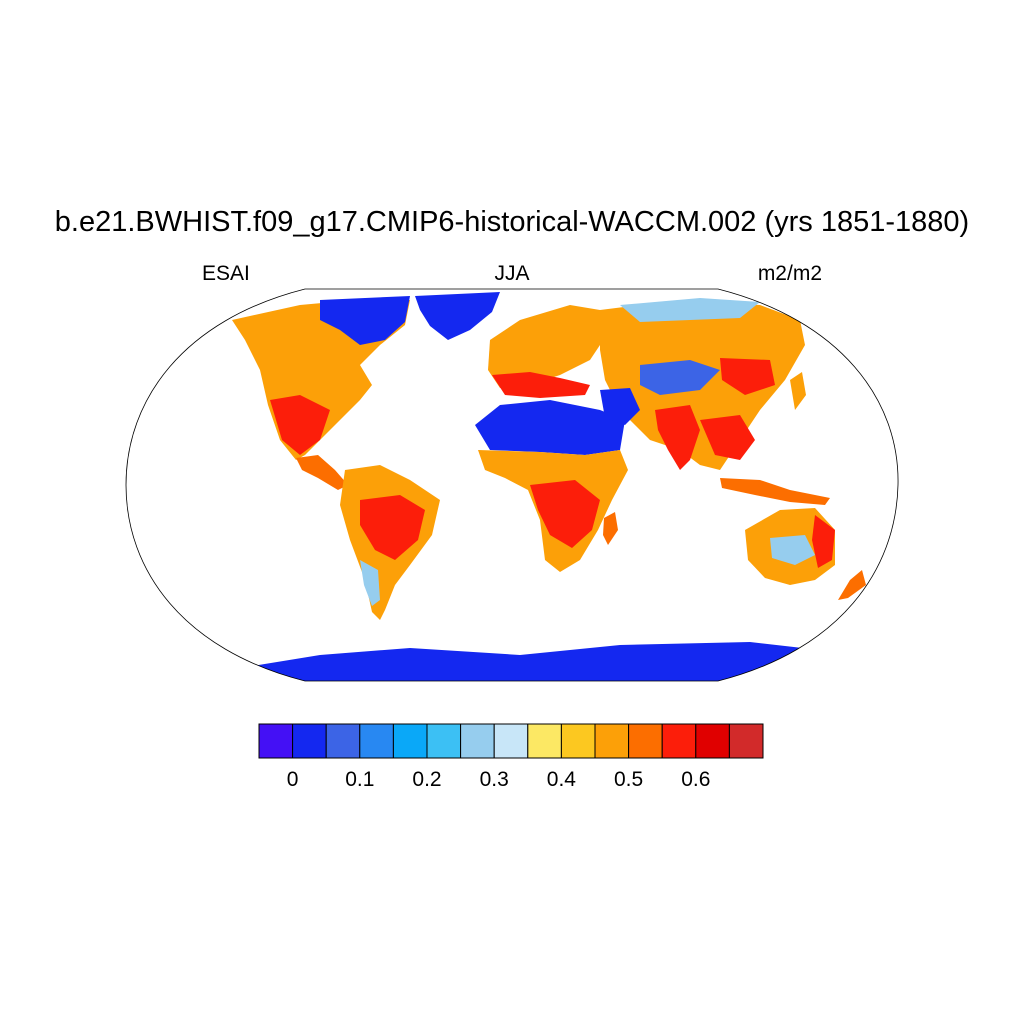  Describe the element at coordinates (747, 376) in the screenshot. I see `mongolia-red` at that location.